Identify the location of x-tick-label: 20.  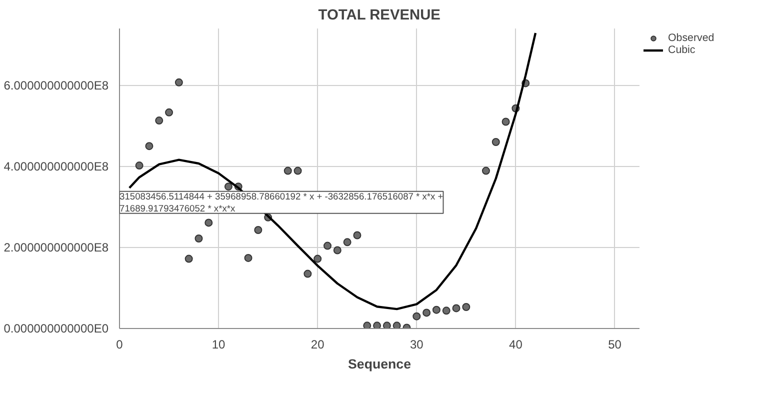
(317, 345).